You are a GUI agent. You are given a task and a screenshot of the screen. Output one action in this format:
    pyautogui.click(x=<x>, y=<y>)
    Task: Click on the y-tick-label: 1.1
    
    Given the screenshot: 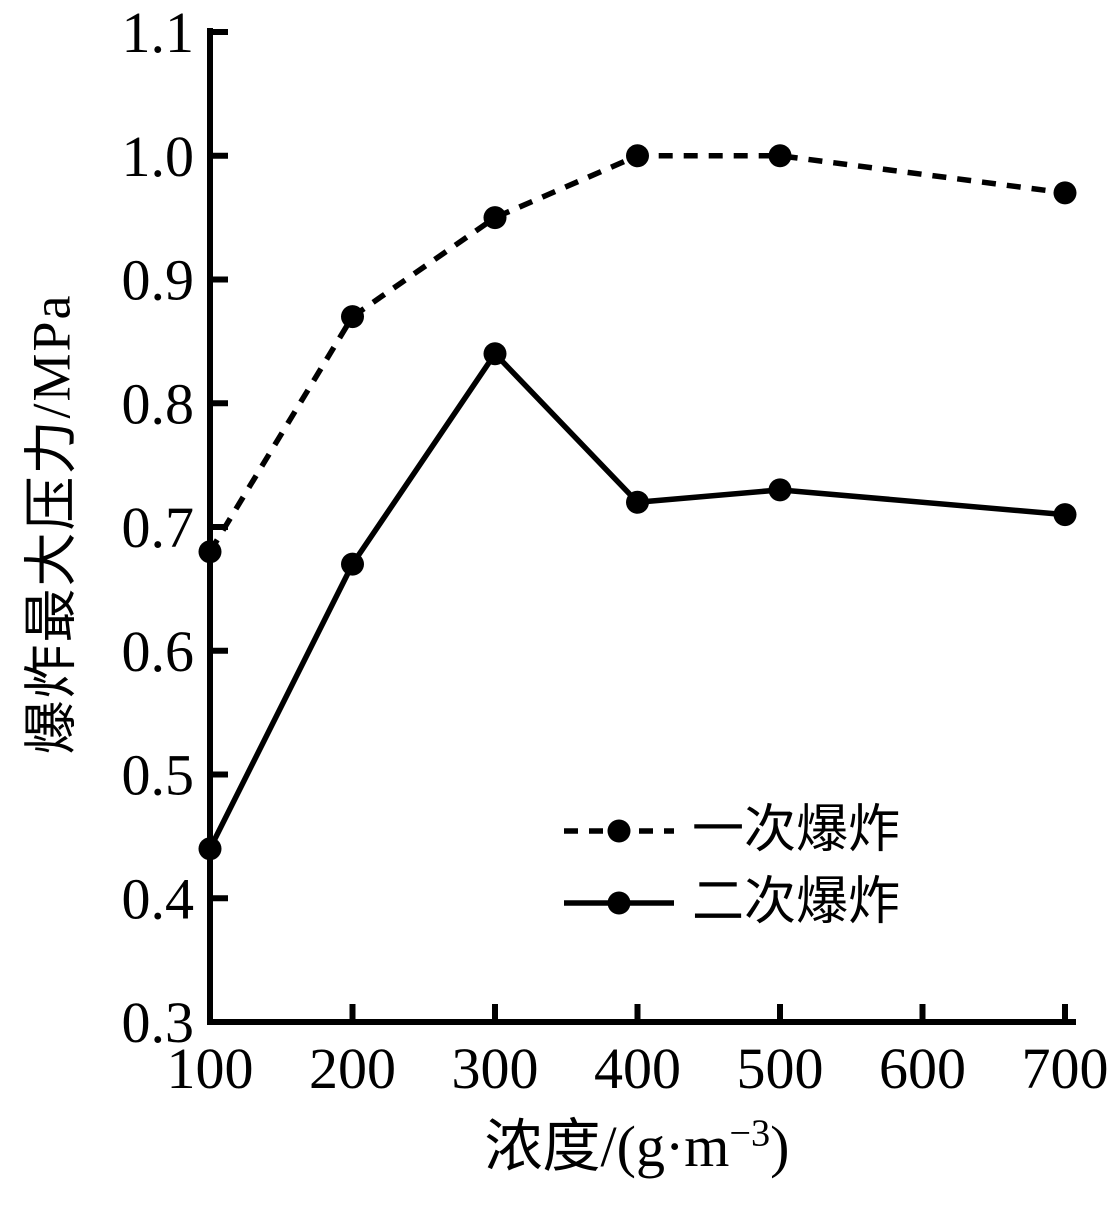 What is the action you would take?
    pyautogui.click(x=158, y=32)
    